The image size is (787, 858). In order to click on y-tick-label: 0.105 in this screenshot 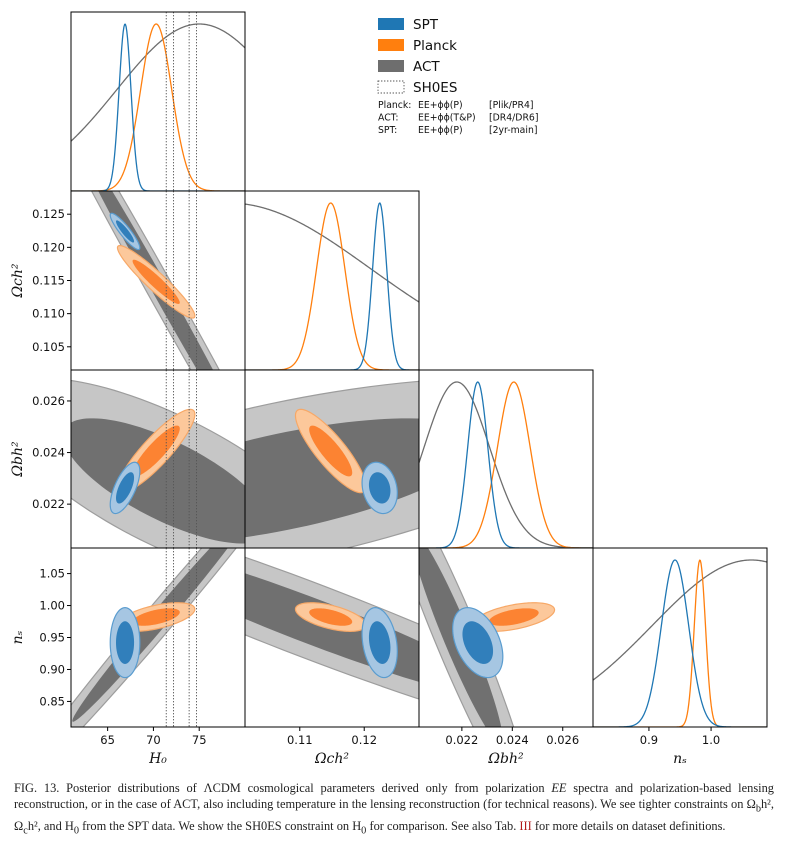, I will do `click(48, 347)`.